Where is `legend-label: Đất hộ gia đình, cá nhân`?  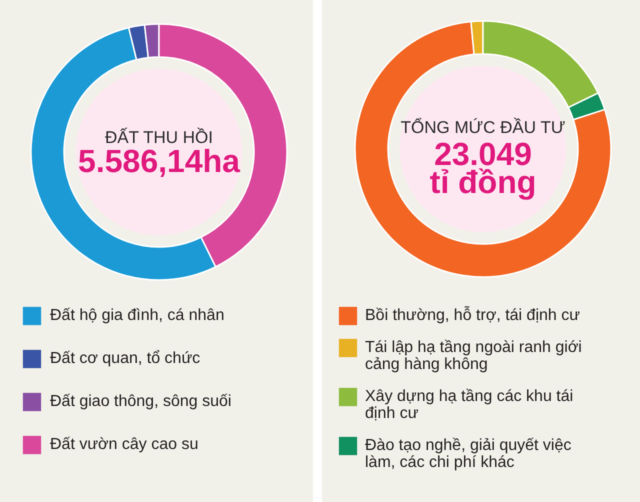
legend-label: Đất hộ gia đình, cá nhân is located at coordinates (137, 315).